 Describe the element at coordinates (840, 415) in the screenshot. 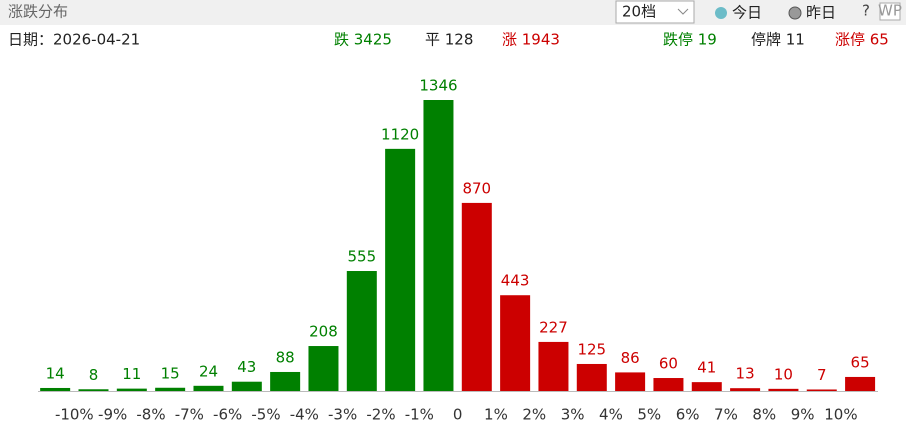

I see `x-tick-label: 10%` at that location.